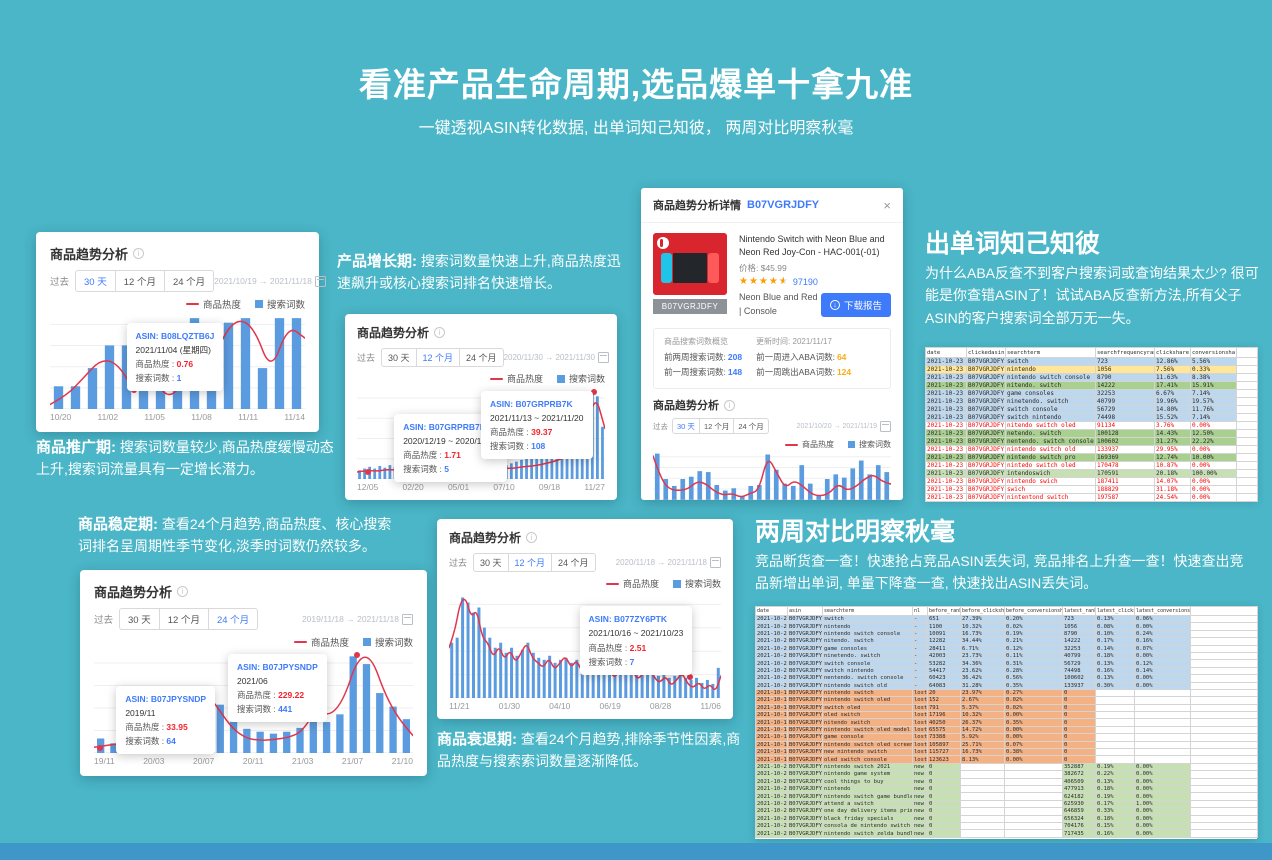  What do you see at coordinates (1125, 441) in the screenshot?
I see `cell: 100602` at bounding box center [1125, 441].